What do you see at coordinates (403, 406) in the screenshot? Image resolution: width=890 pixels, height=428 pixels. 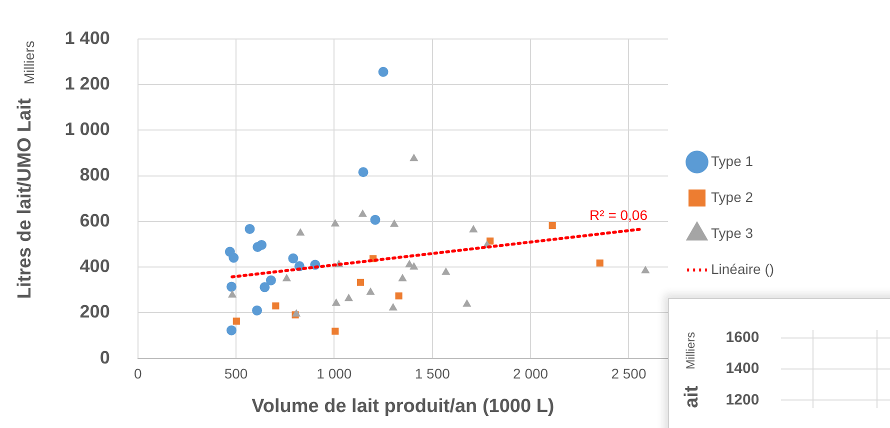 I see `x-axis-title: Volume de lait produit/an (1000 L)` at bounding box center [403, 406].